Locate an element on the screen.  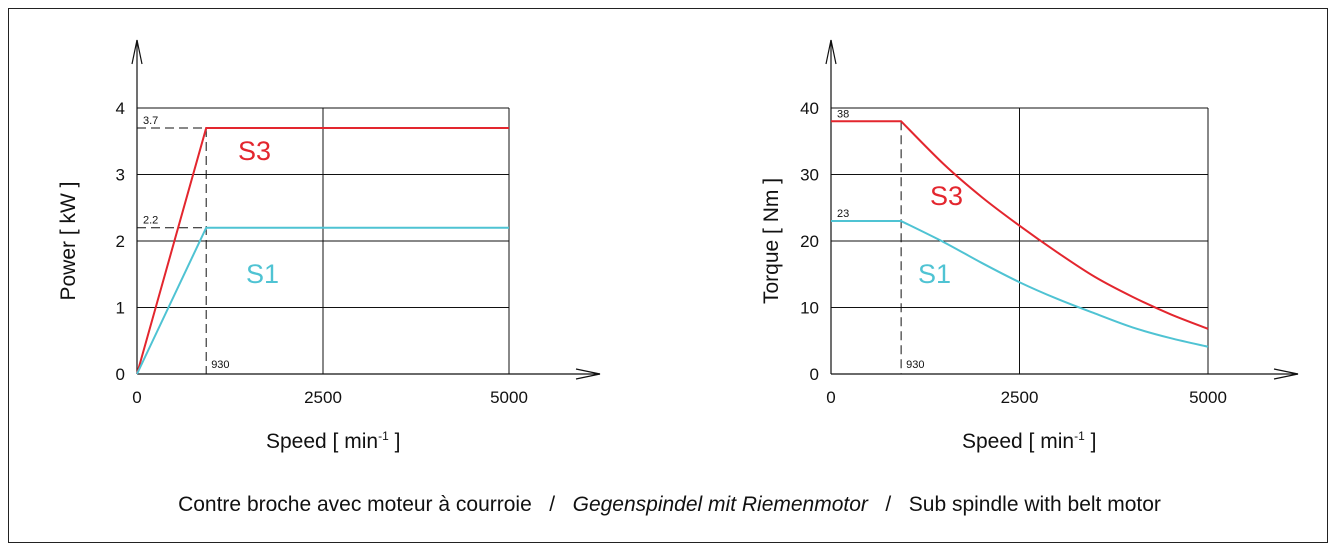
power-x-axis-title-main: Speed [ min is located at coordinates (322, 441).